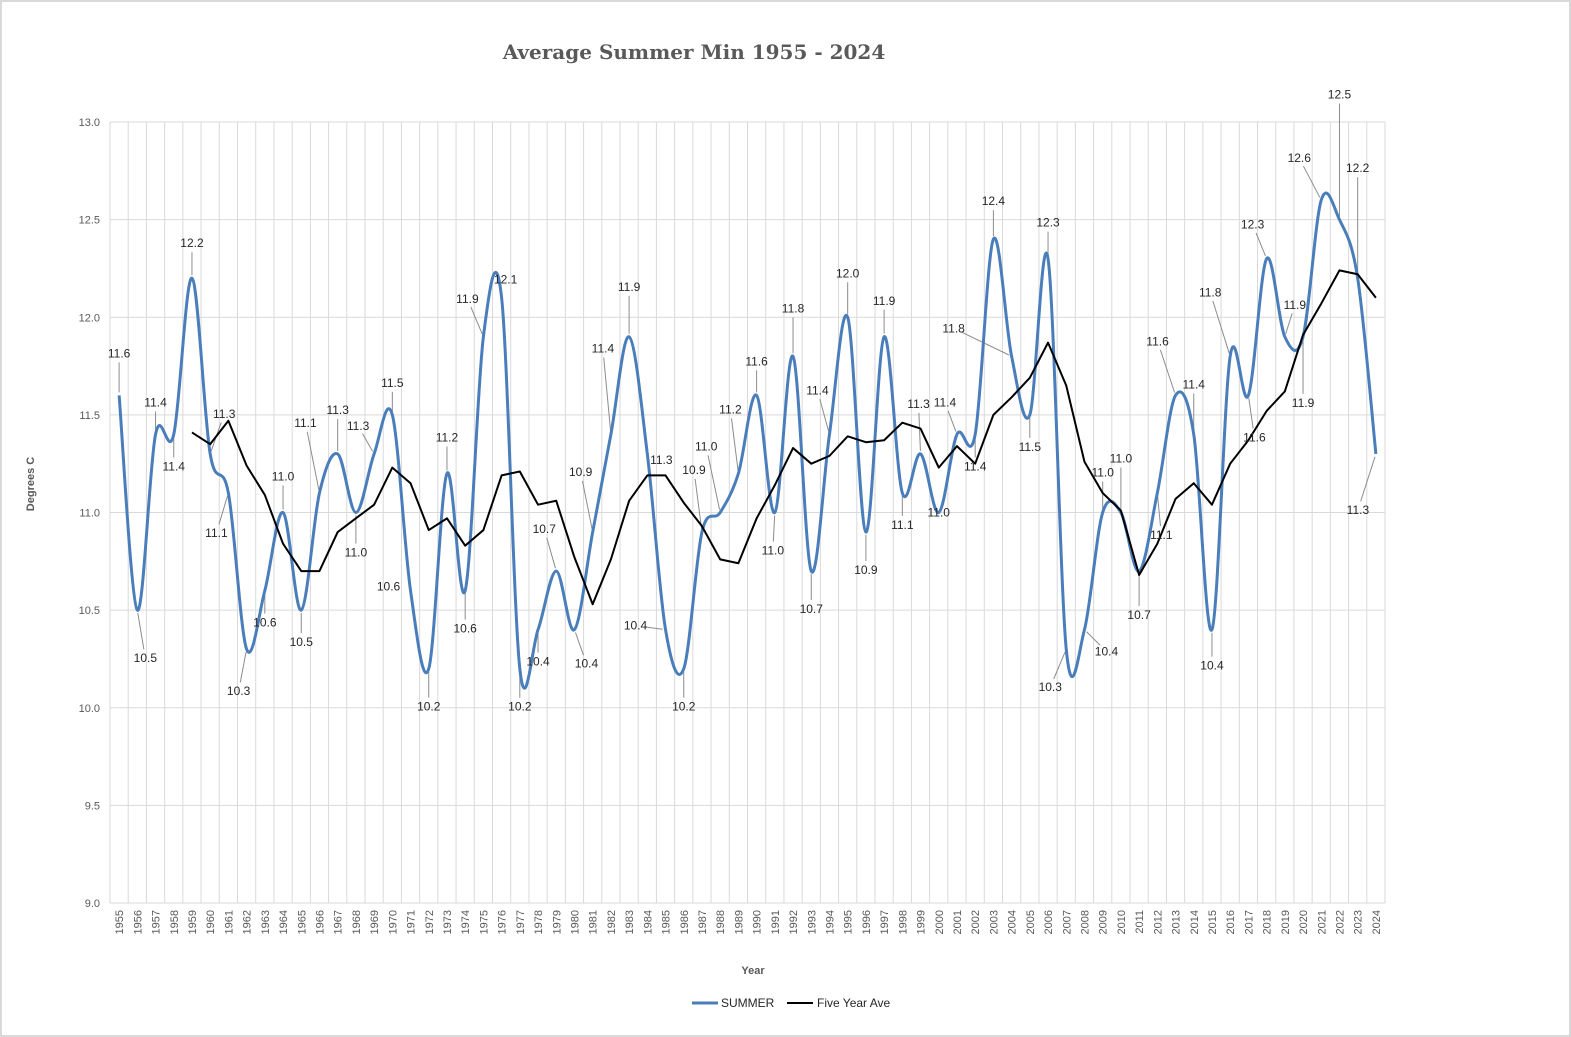 This screenshot has height=1037, width=1571. I want to click on data-label: 11.2, so click(447, 437).